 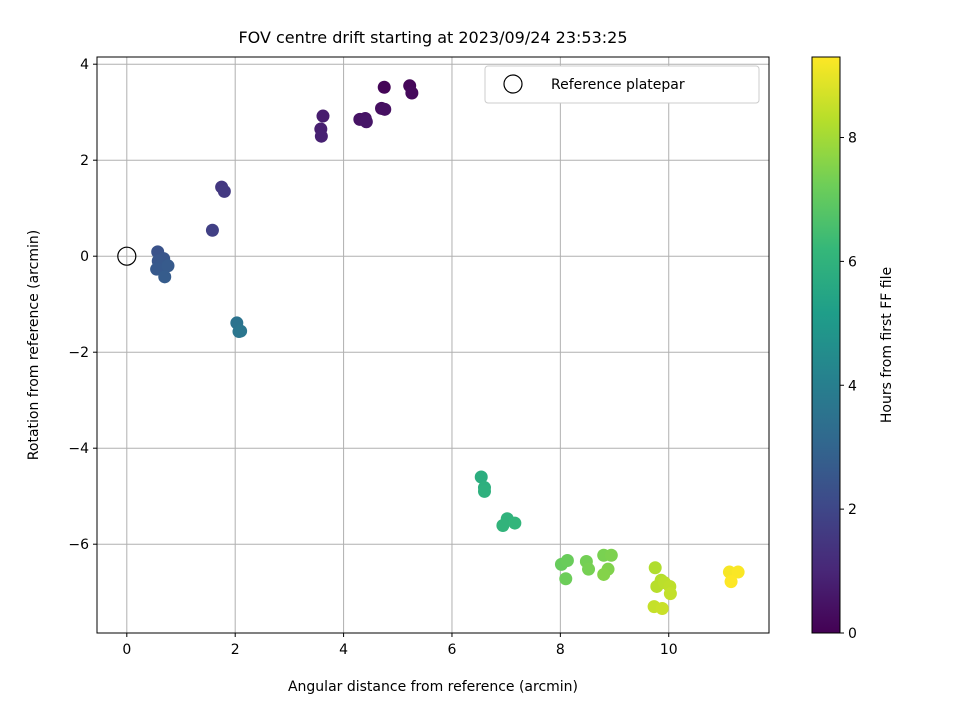 What do you see at coordinates (84, 161) in the screenshot?
I see `y-tick-label: 2` at bounding box center [84, 161].